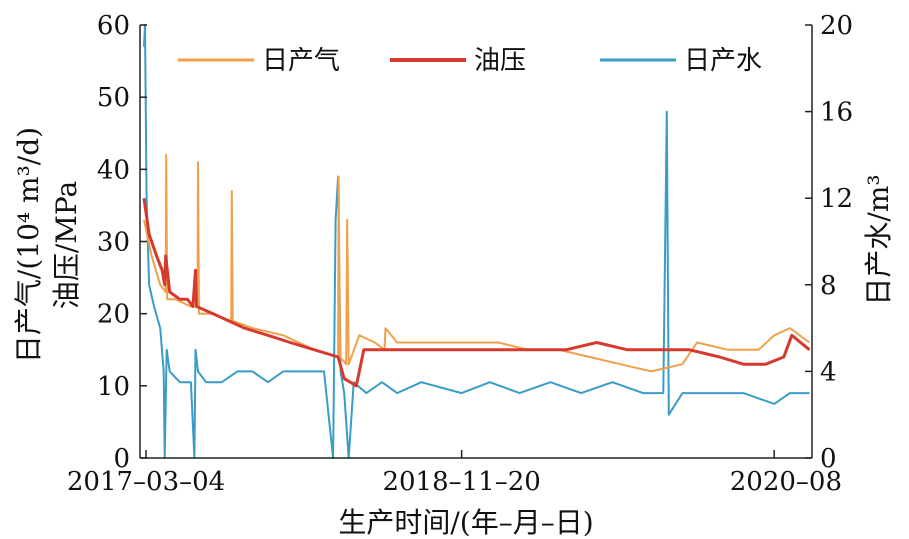  I want to click on legend-label-2: 油压, so click(500, 61).